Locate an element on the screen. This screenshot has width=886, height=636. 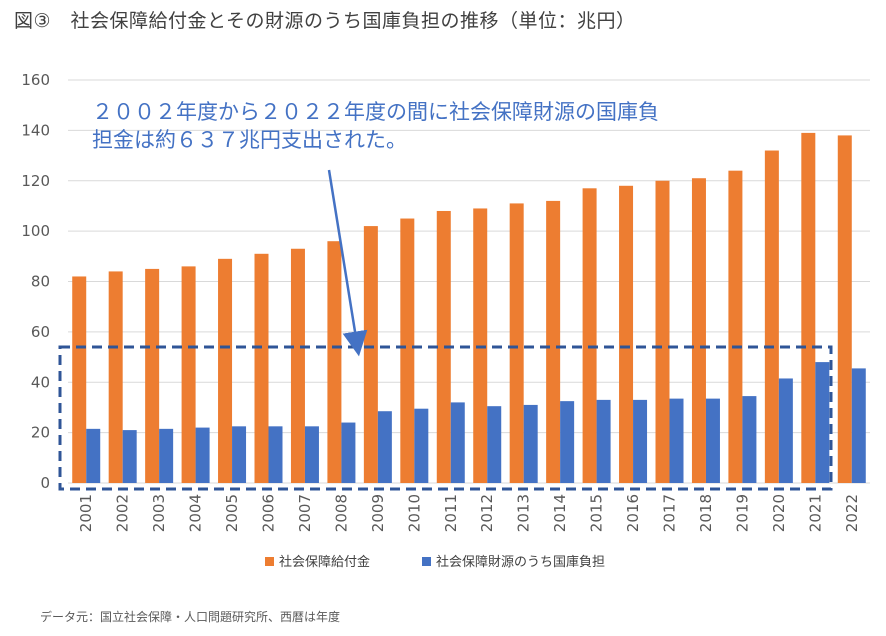
y-tick-label: 120 is located at coordinates (35, 181).